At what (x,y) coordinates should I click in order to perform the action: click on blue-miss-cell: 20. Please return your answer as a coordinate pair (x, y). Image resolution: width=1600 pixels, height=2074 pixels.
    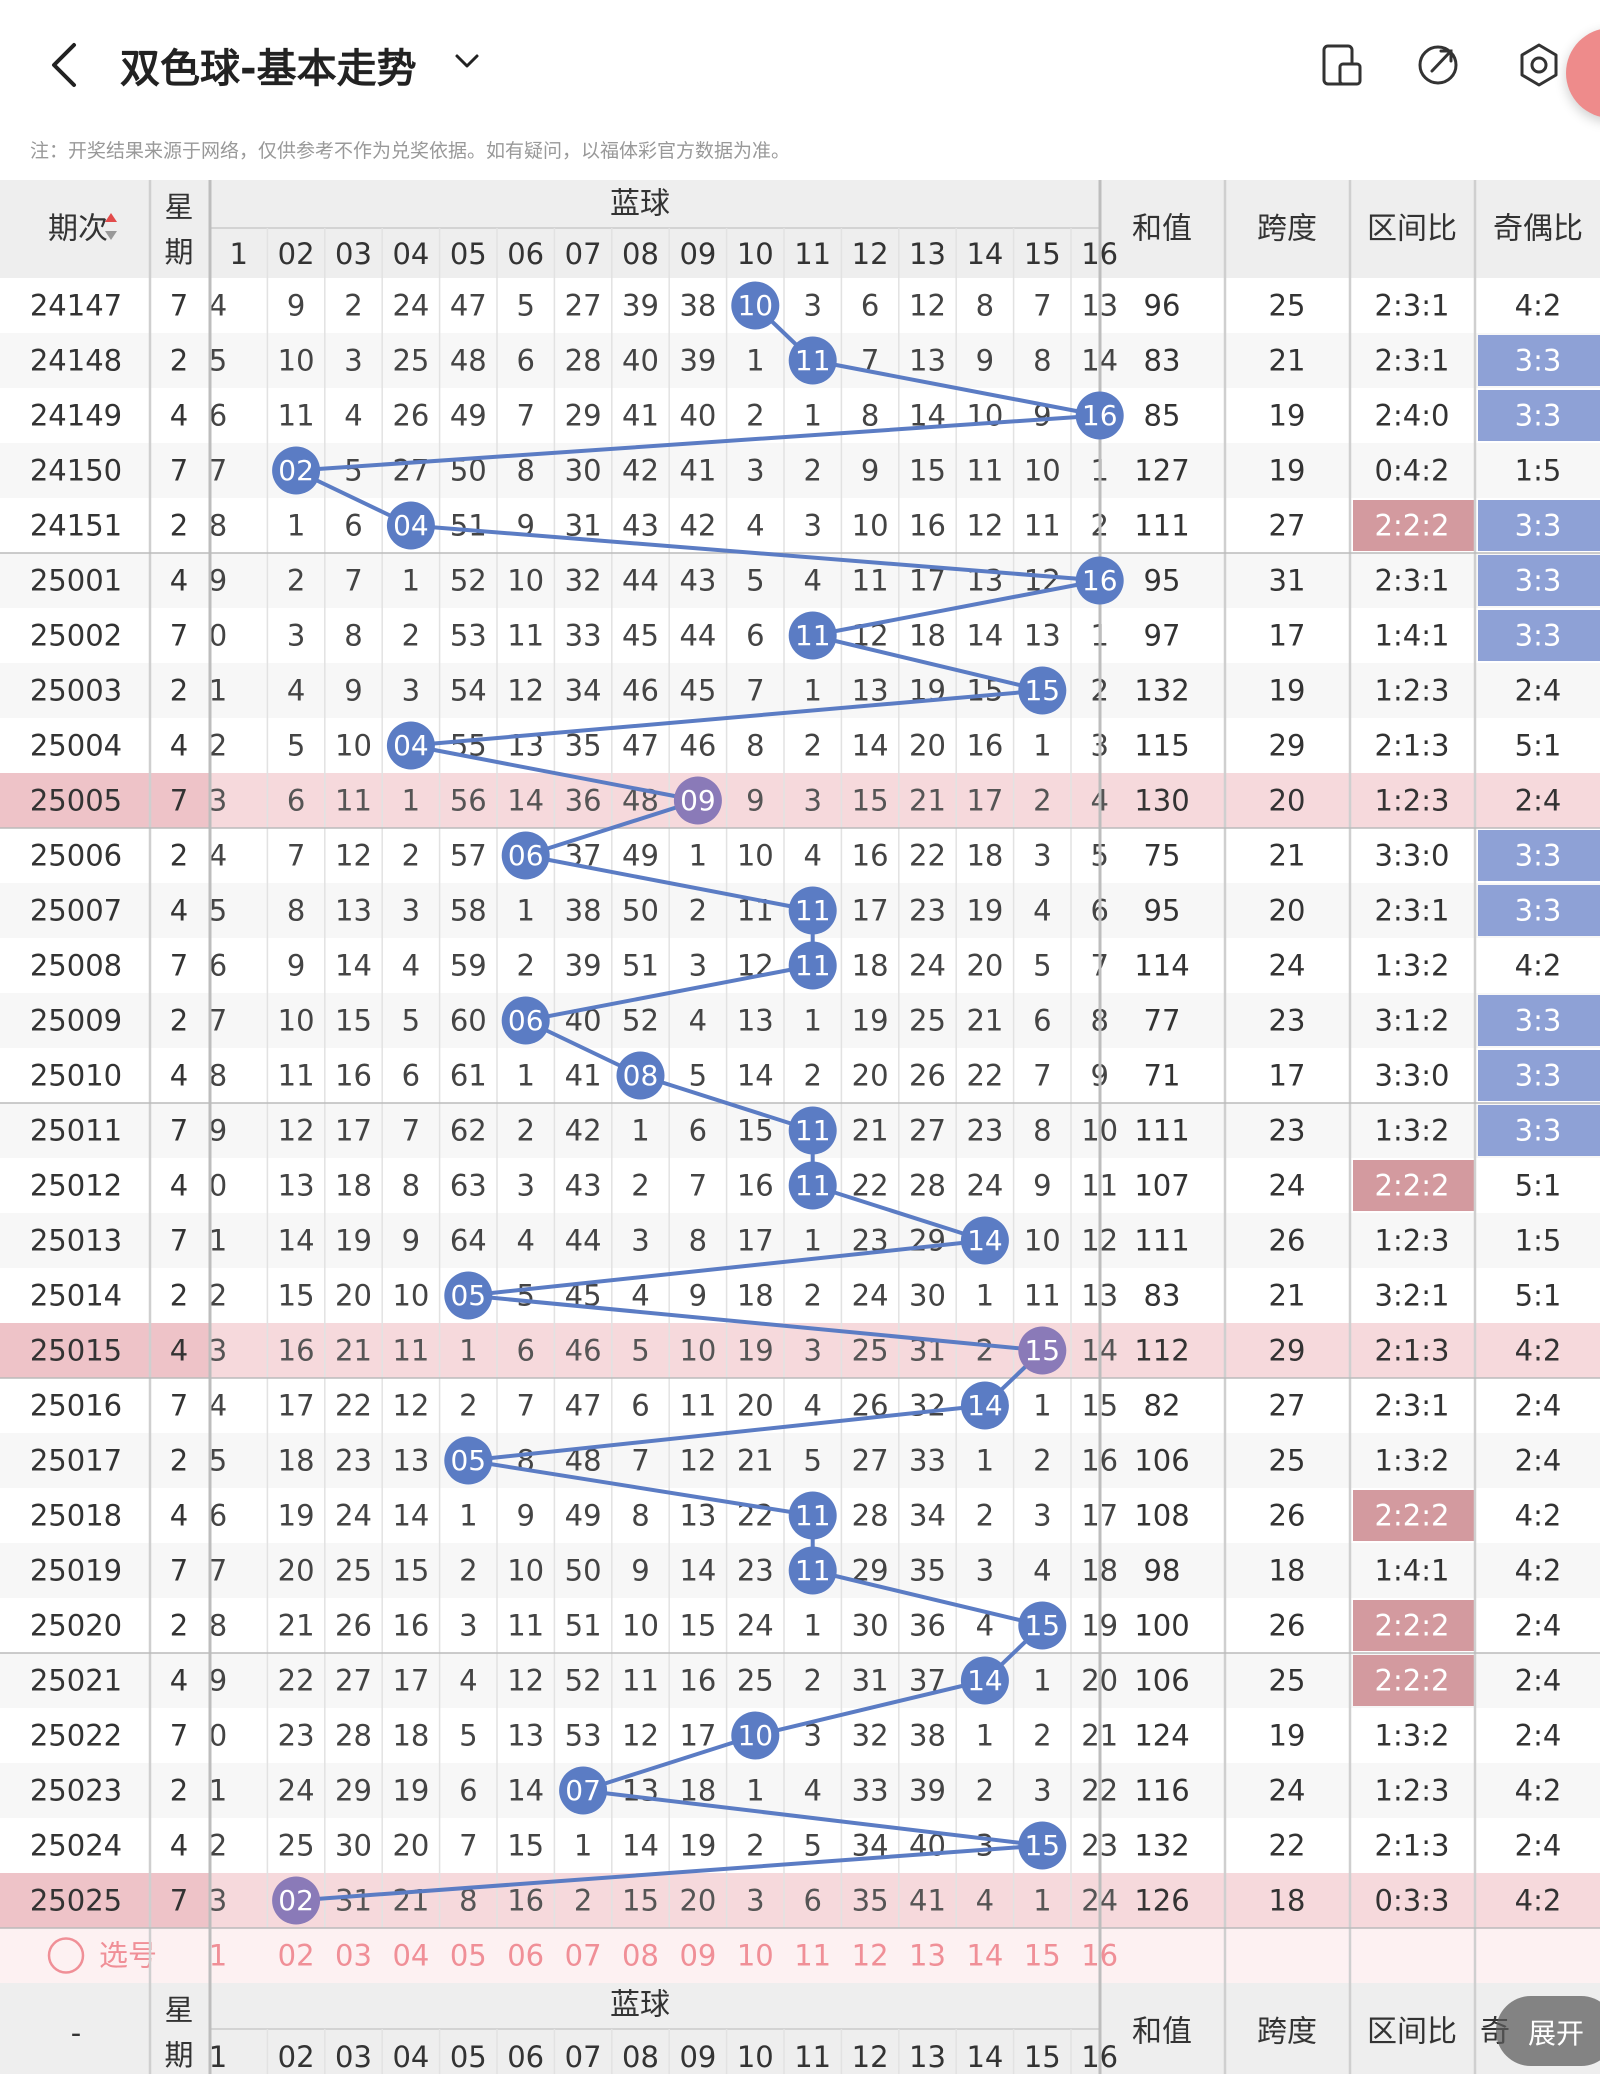
    Looking at the image, I should click on (296, 1571).